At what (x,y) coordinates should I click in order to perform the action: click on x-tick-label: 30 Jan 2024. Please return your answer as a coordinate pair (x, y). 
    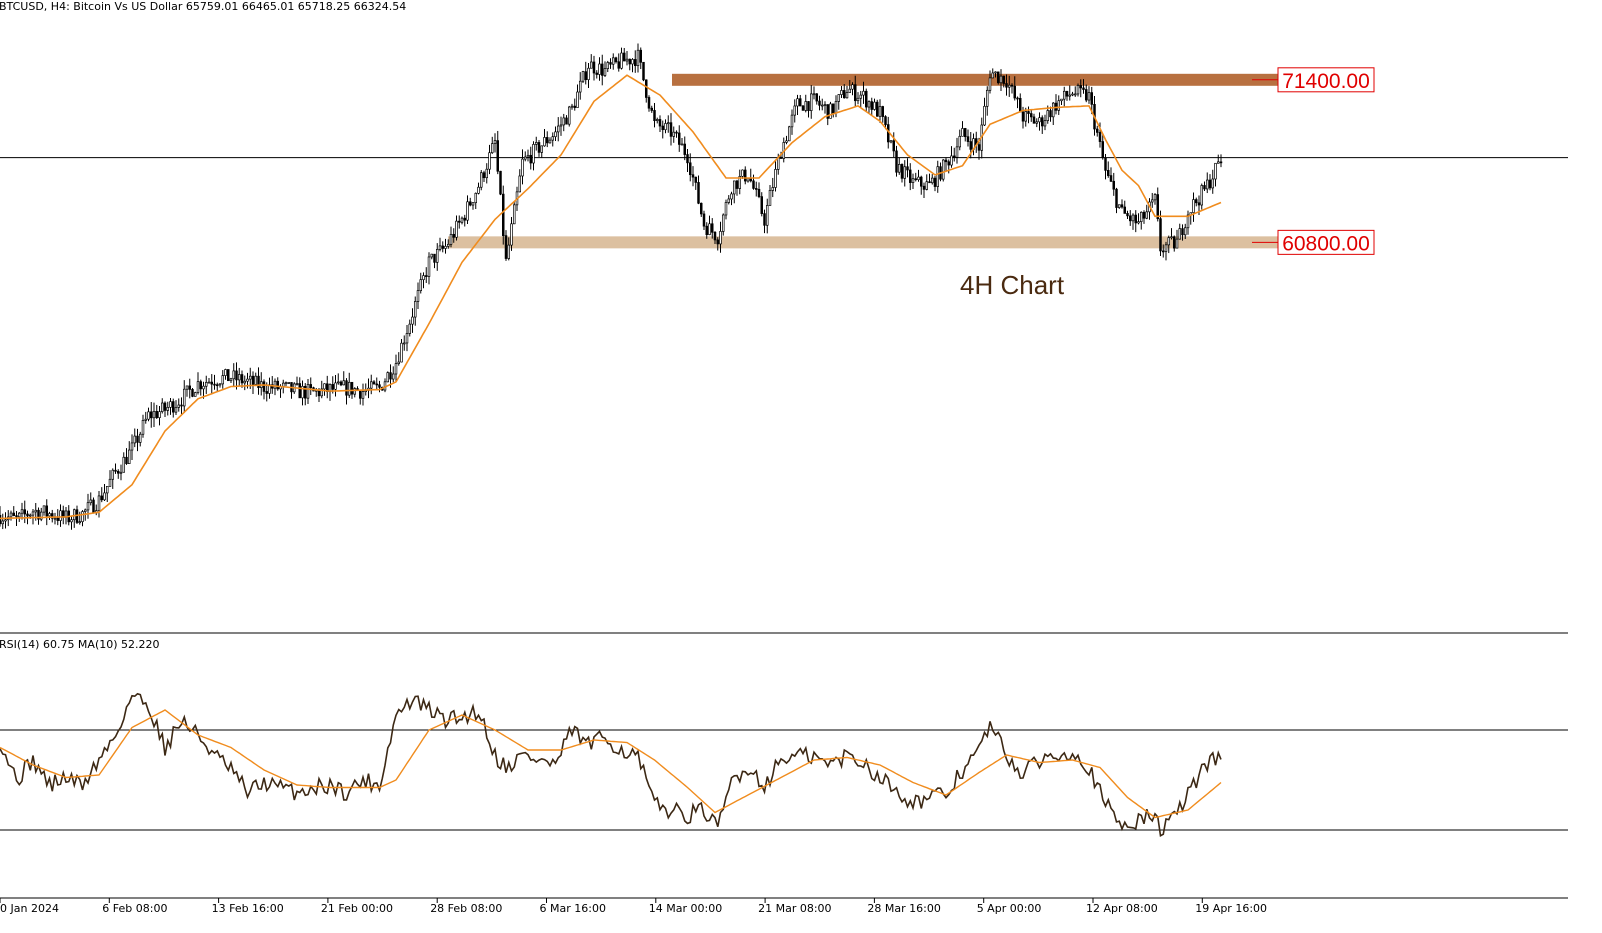
    Looking at the image, I should click on (29, 908).